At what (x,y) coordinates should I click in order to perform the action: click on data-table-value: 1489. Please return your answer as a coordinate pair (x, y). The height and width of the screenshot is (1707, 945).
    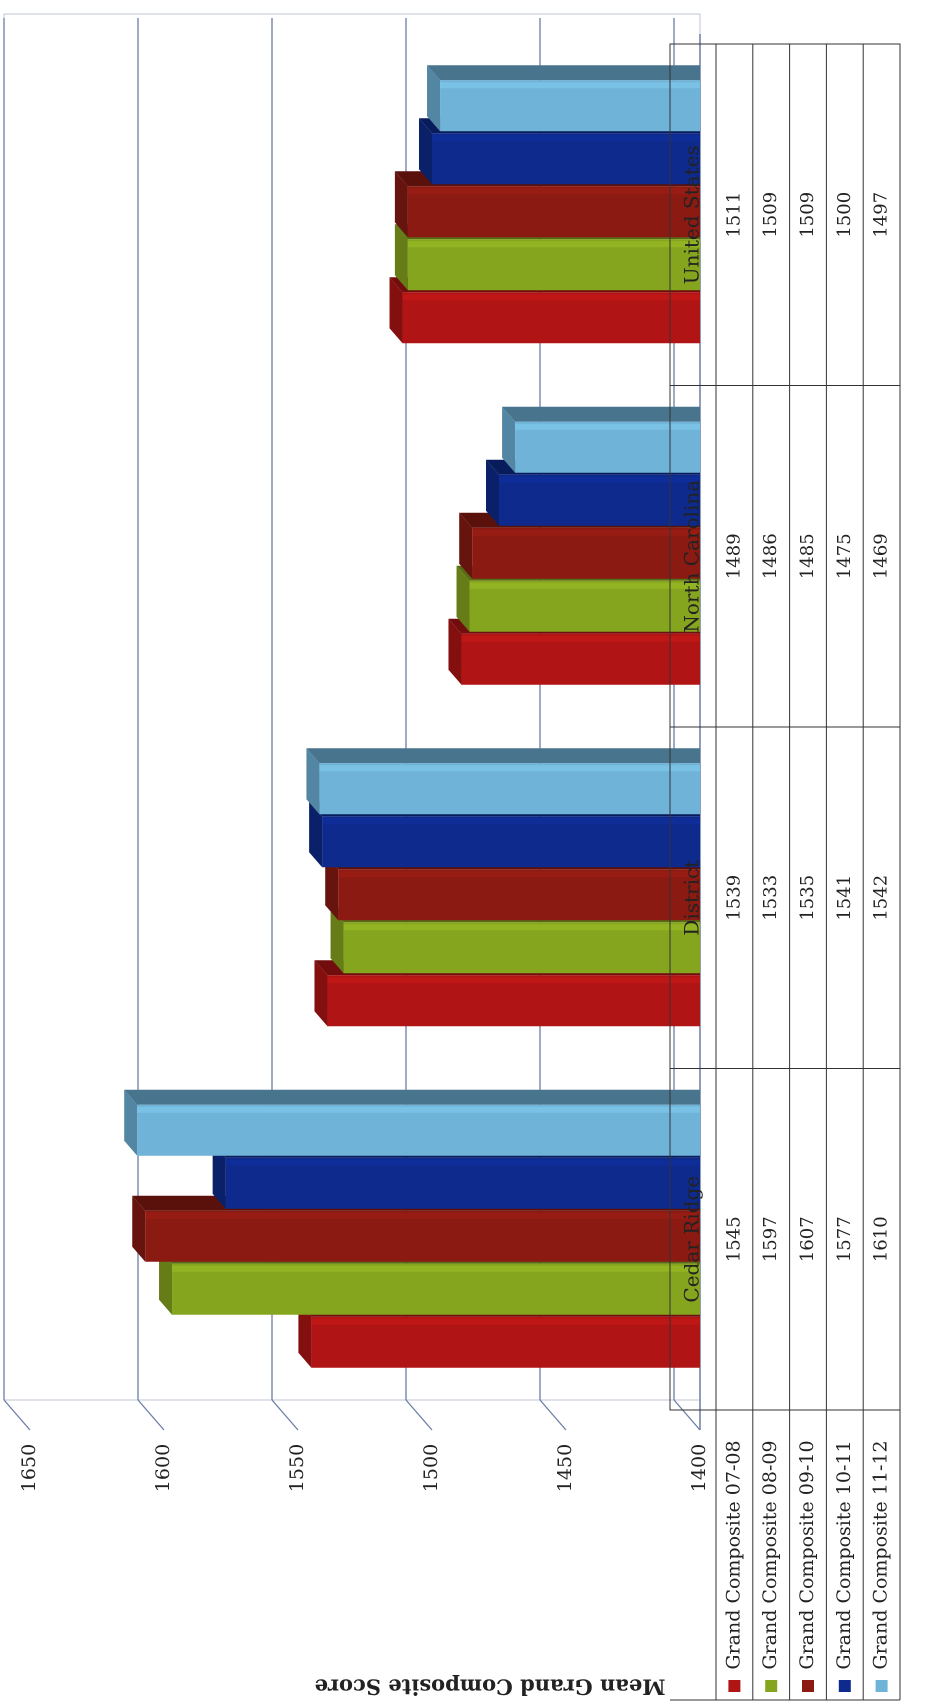
    Looking at the image, I should click on (733, 556).